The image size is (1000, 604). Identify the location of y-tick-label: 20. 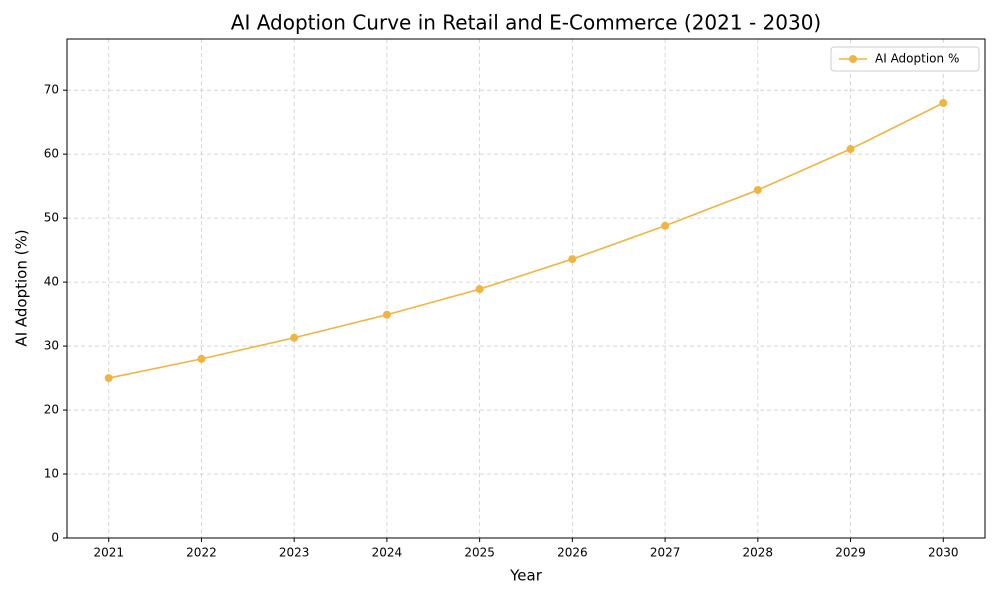
(51, 410).